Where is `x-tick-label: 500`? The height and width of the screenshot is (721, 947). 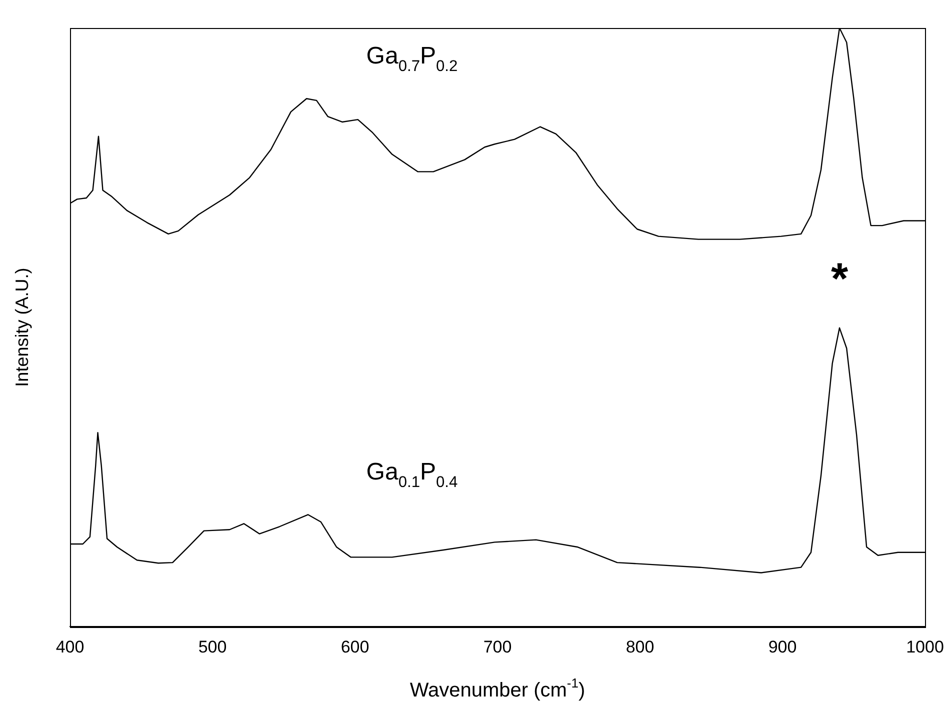
x-tick-label: 500 is located at coordinates (212, 646).